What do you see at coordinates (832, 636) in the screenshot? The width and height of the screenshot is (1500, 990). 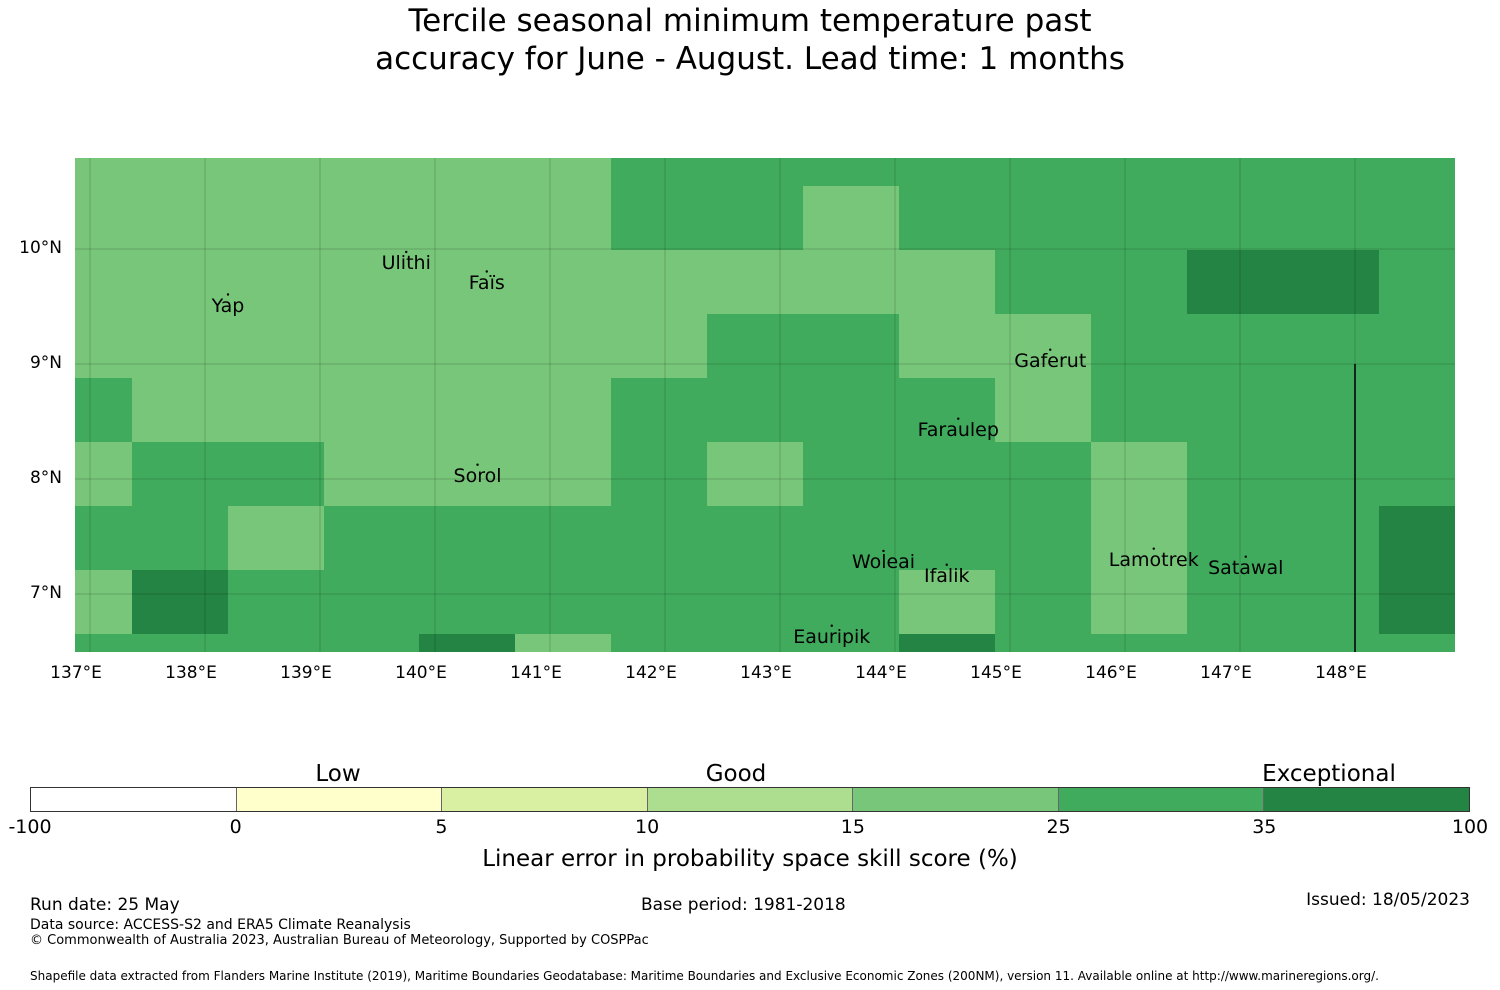 I see `place-label: Eauripik` at bounding box center [832, 636].